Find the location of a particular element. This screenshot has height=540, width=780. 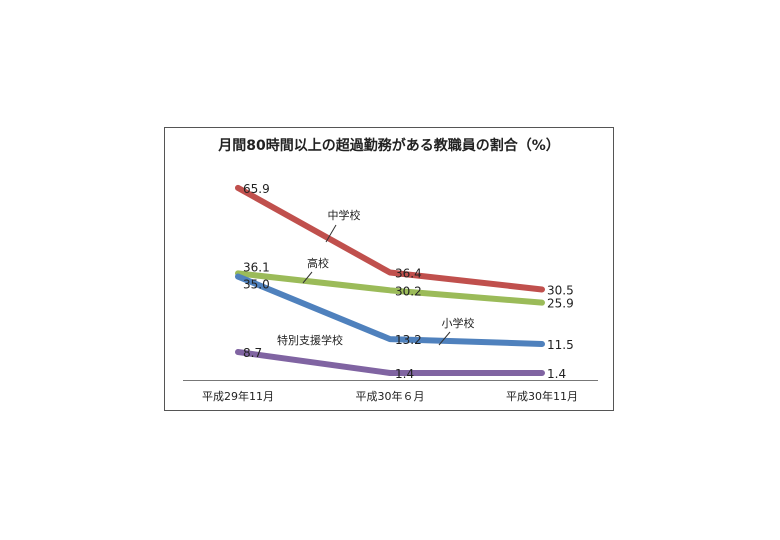

series-name-label: 特別支援学校 is located at coordinates (310, 340).